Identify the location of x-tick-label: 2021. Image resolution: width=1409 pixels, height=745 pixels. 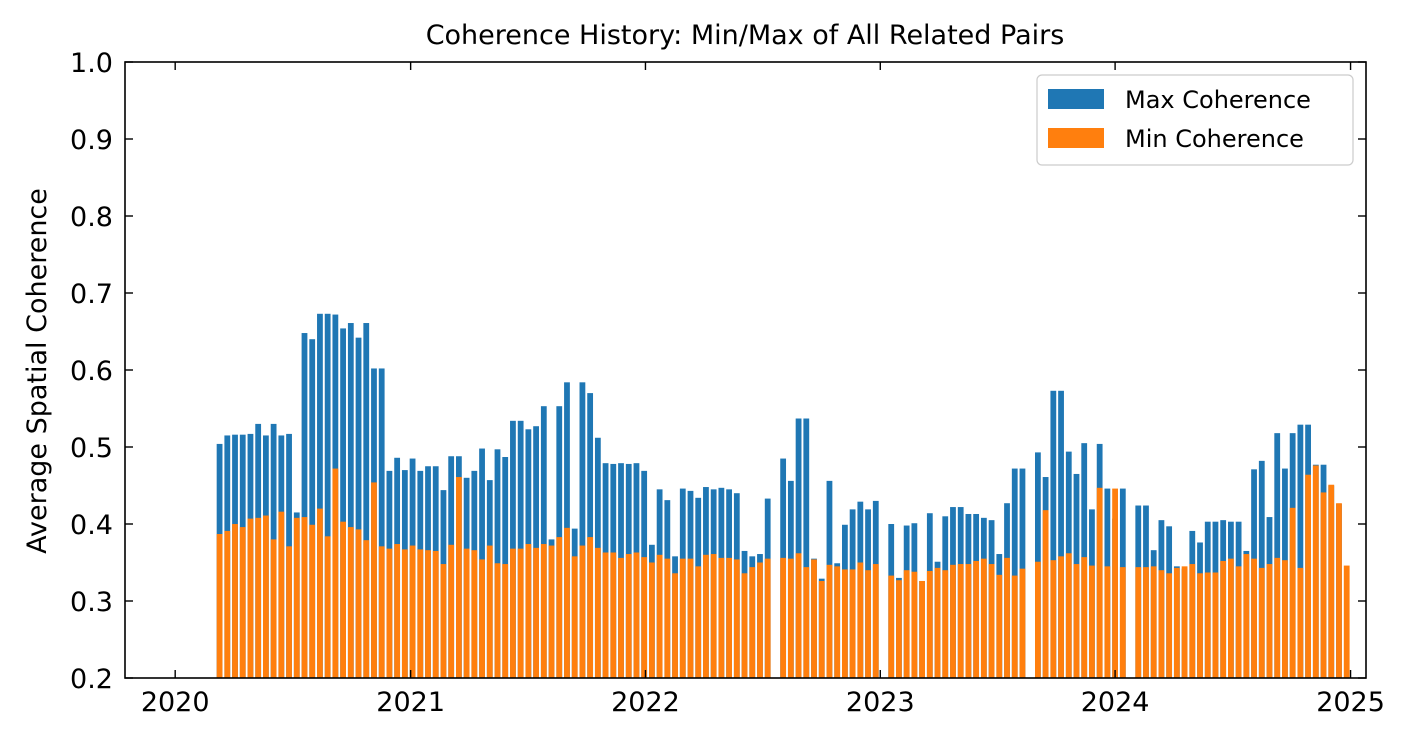
(410, 702).